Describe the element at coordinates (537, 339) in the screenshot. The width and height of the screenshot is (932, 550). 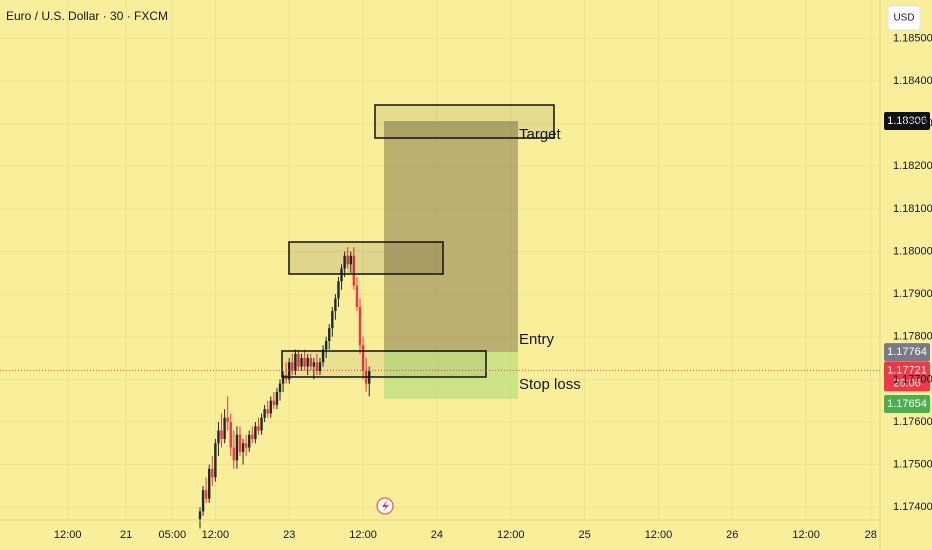
I see `entry-label: Entry` at that location.